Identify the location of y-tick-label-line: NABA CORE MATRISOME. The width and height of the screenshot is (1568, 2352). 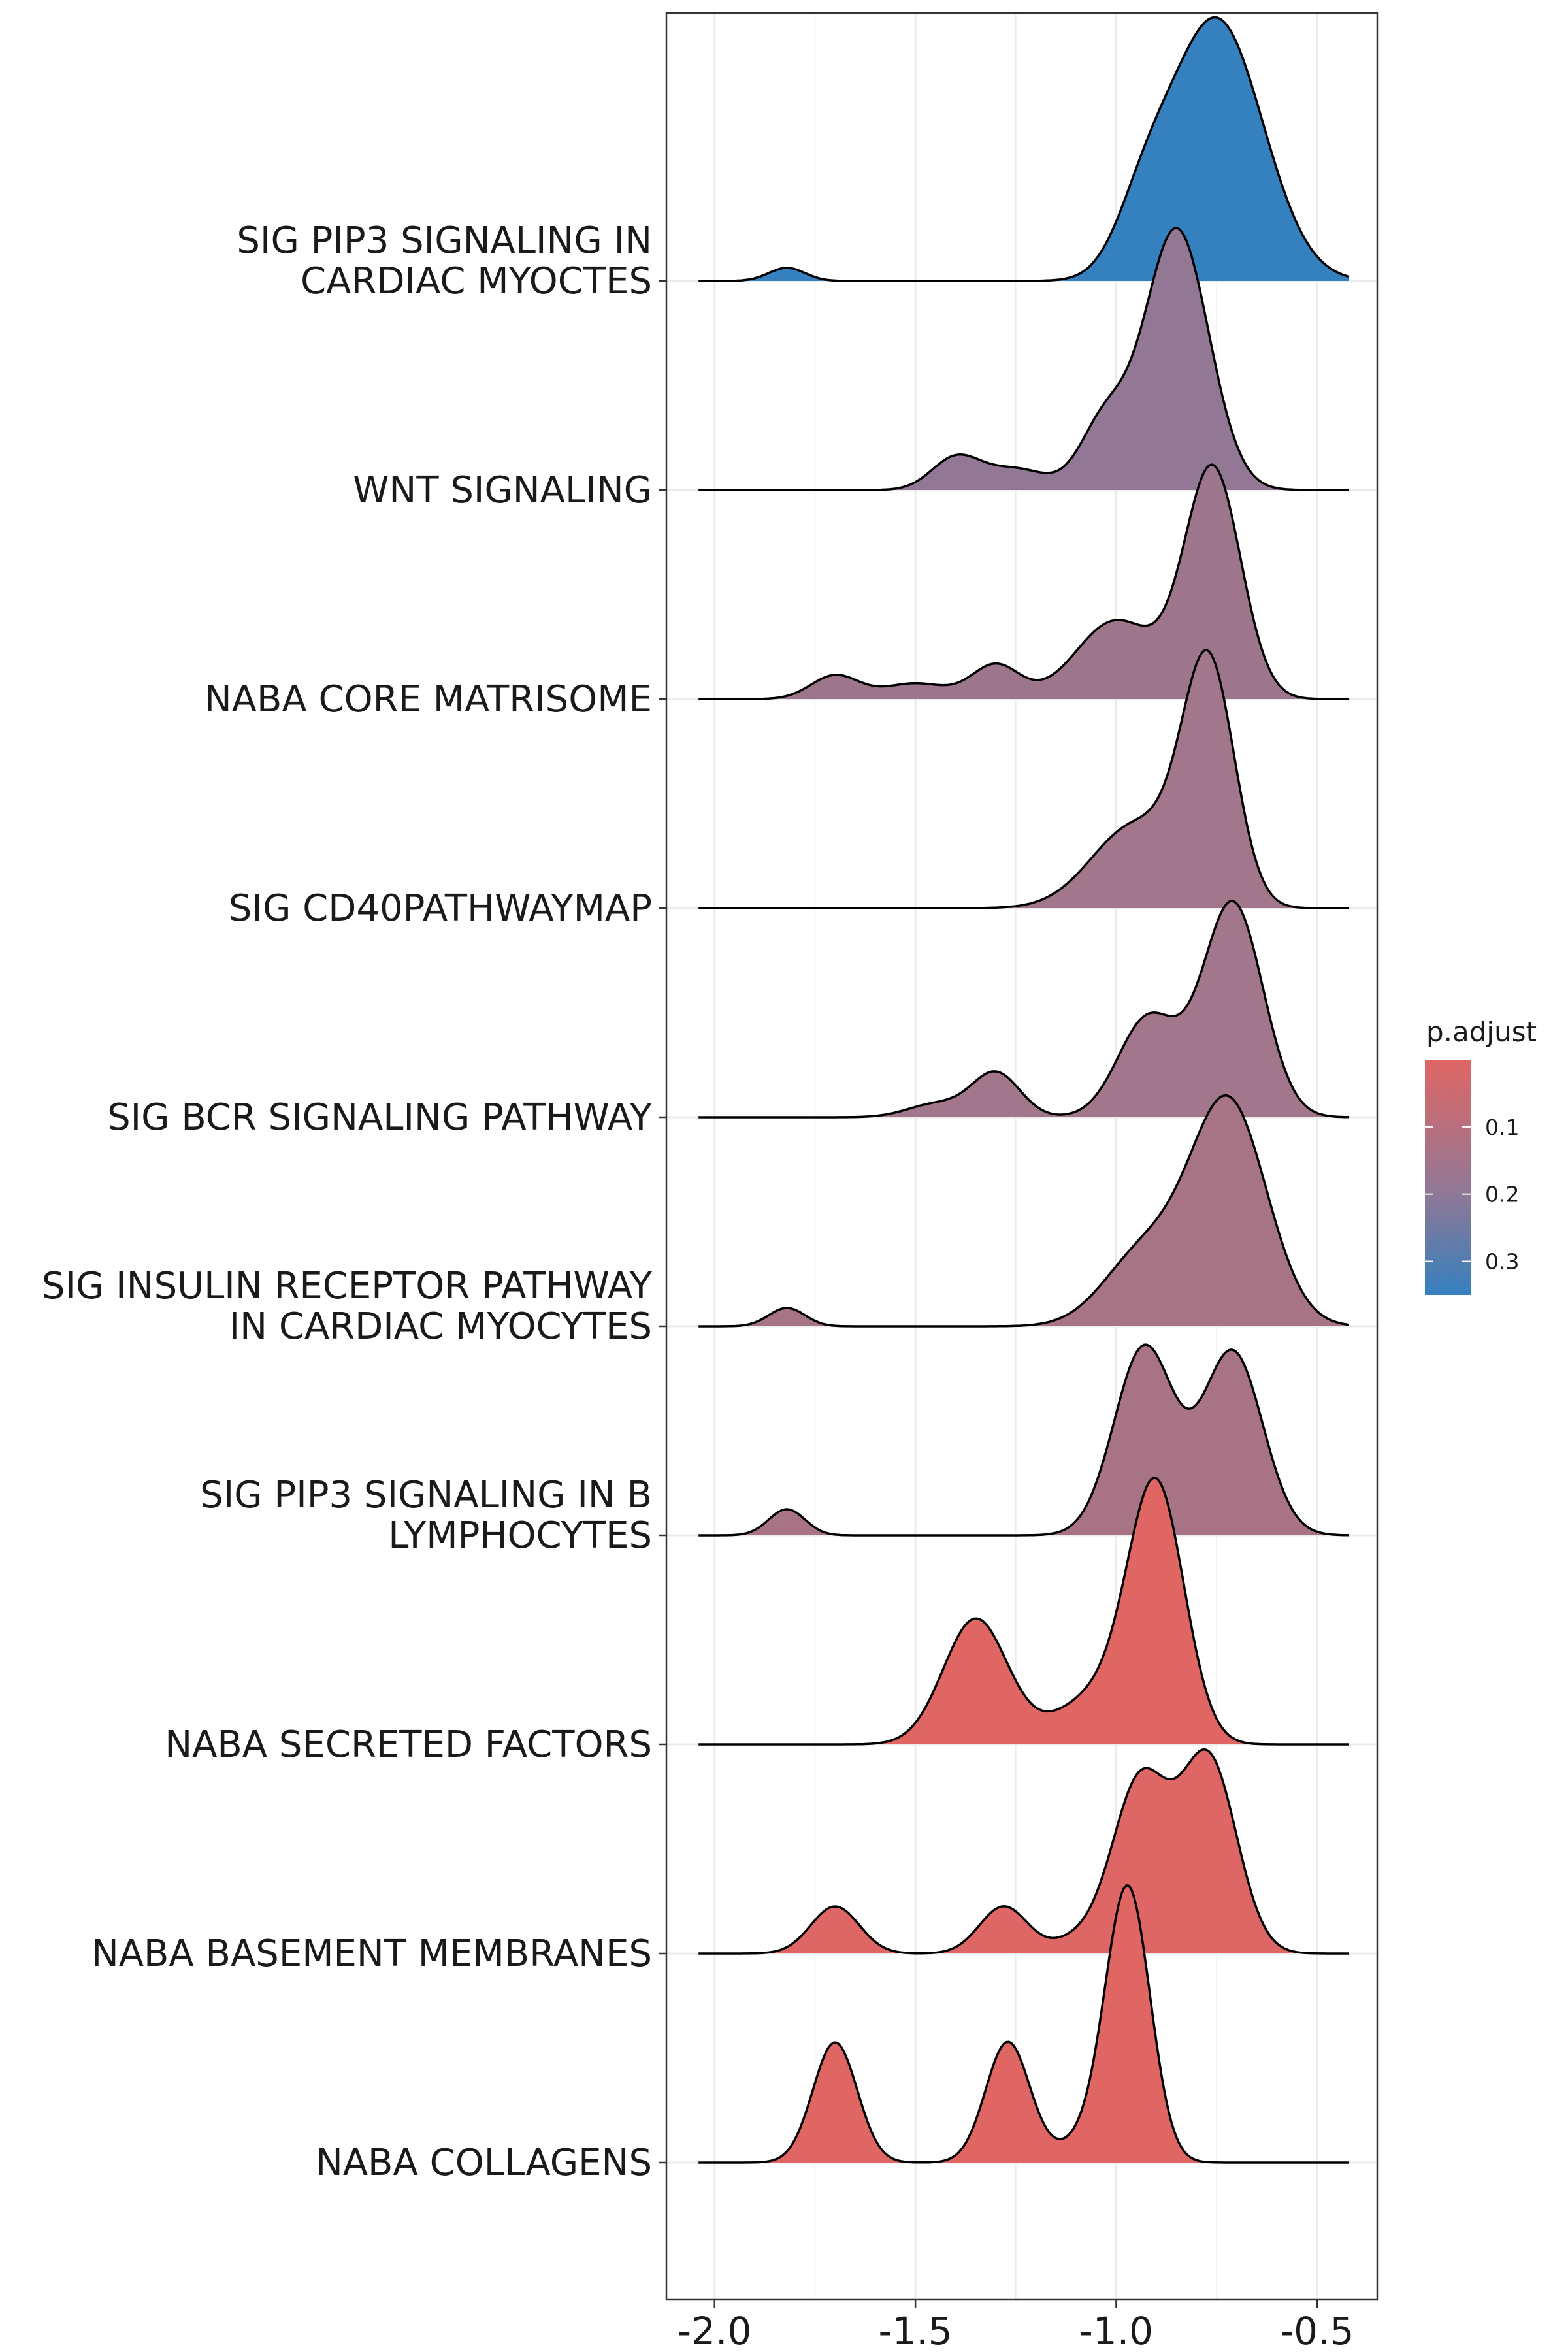
(428, 699).